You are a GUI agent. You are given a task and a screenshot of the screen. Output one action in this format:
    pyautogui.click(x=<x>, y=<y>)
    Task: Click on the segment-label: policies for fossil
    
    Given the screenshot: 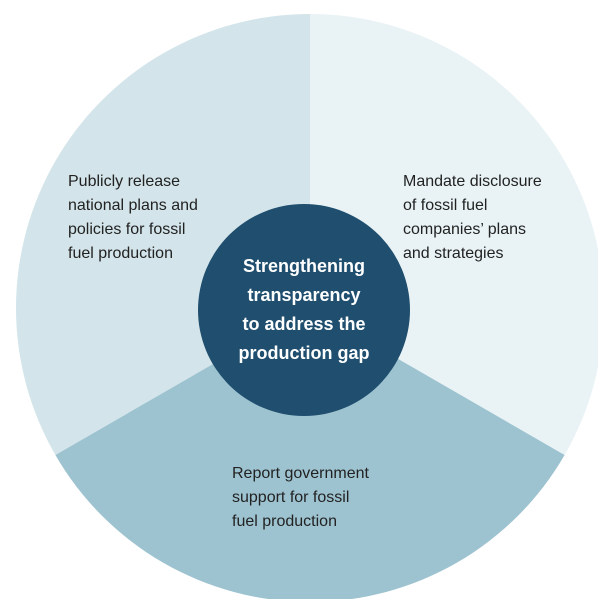 What is the action you would take?
    pyautogui.click(x=126, y=229)
    